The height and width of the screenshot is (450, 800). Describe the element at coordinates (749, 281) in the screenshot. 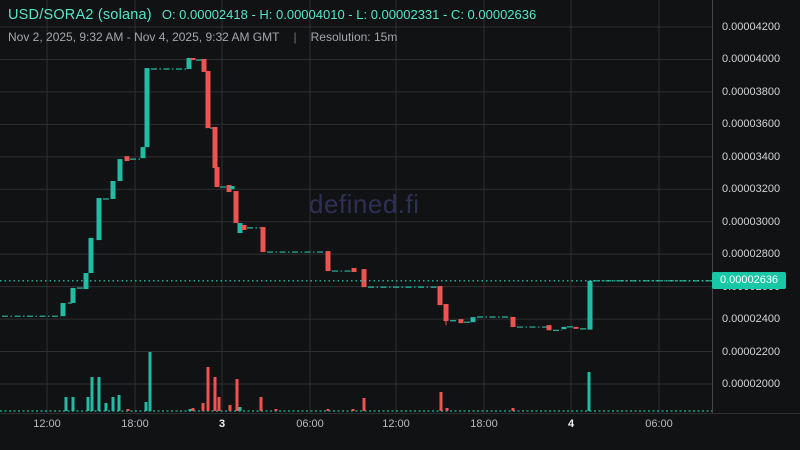

I see `current-price-badge: 0.00002636` at that location.